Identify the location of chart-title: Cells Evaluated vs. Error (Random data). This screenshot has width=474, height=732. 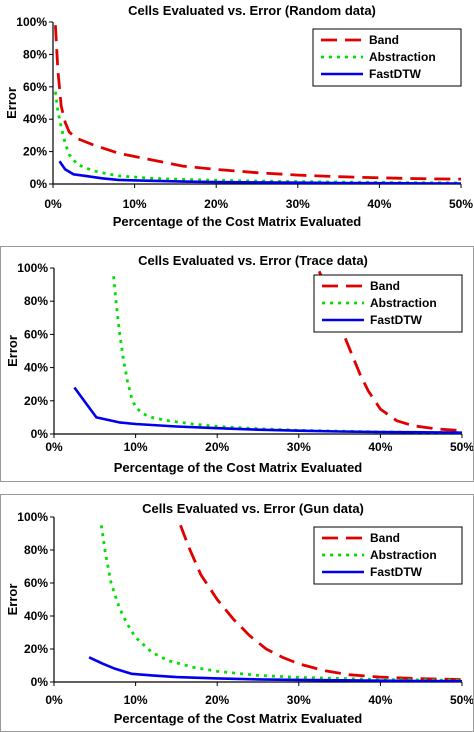
(252, 10).